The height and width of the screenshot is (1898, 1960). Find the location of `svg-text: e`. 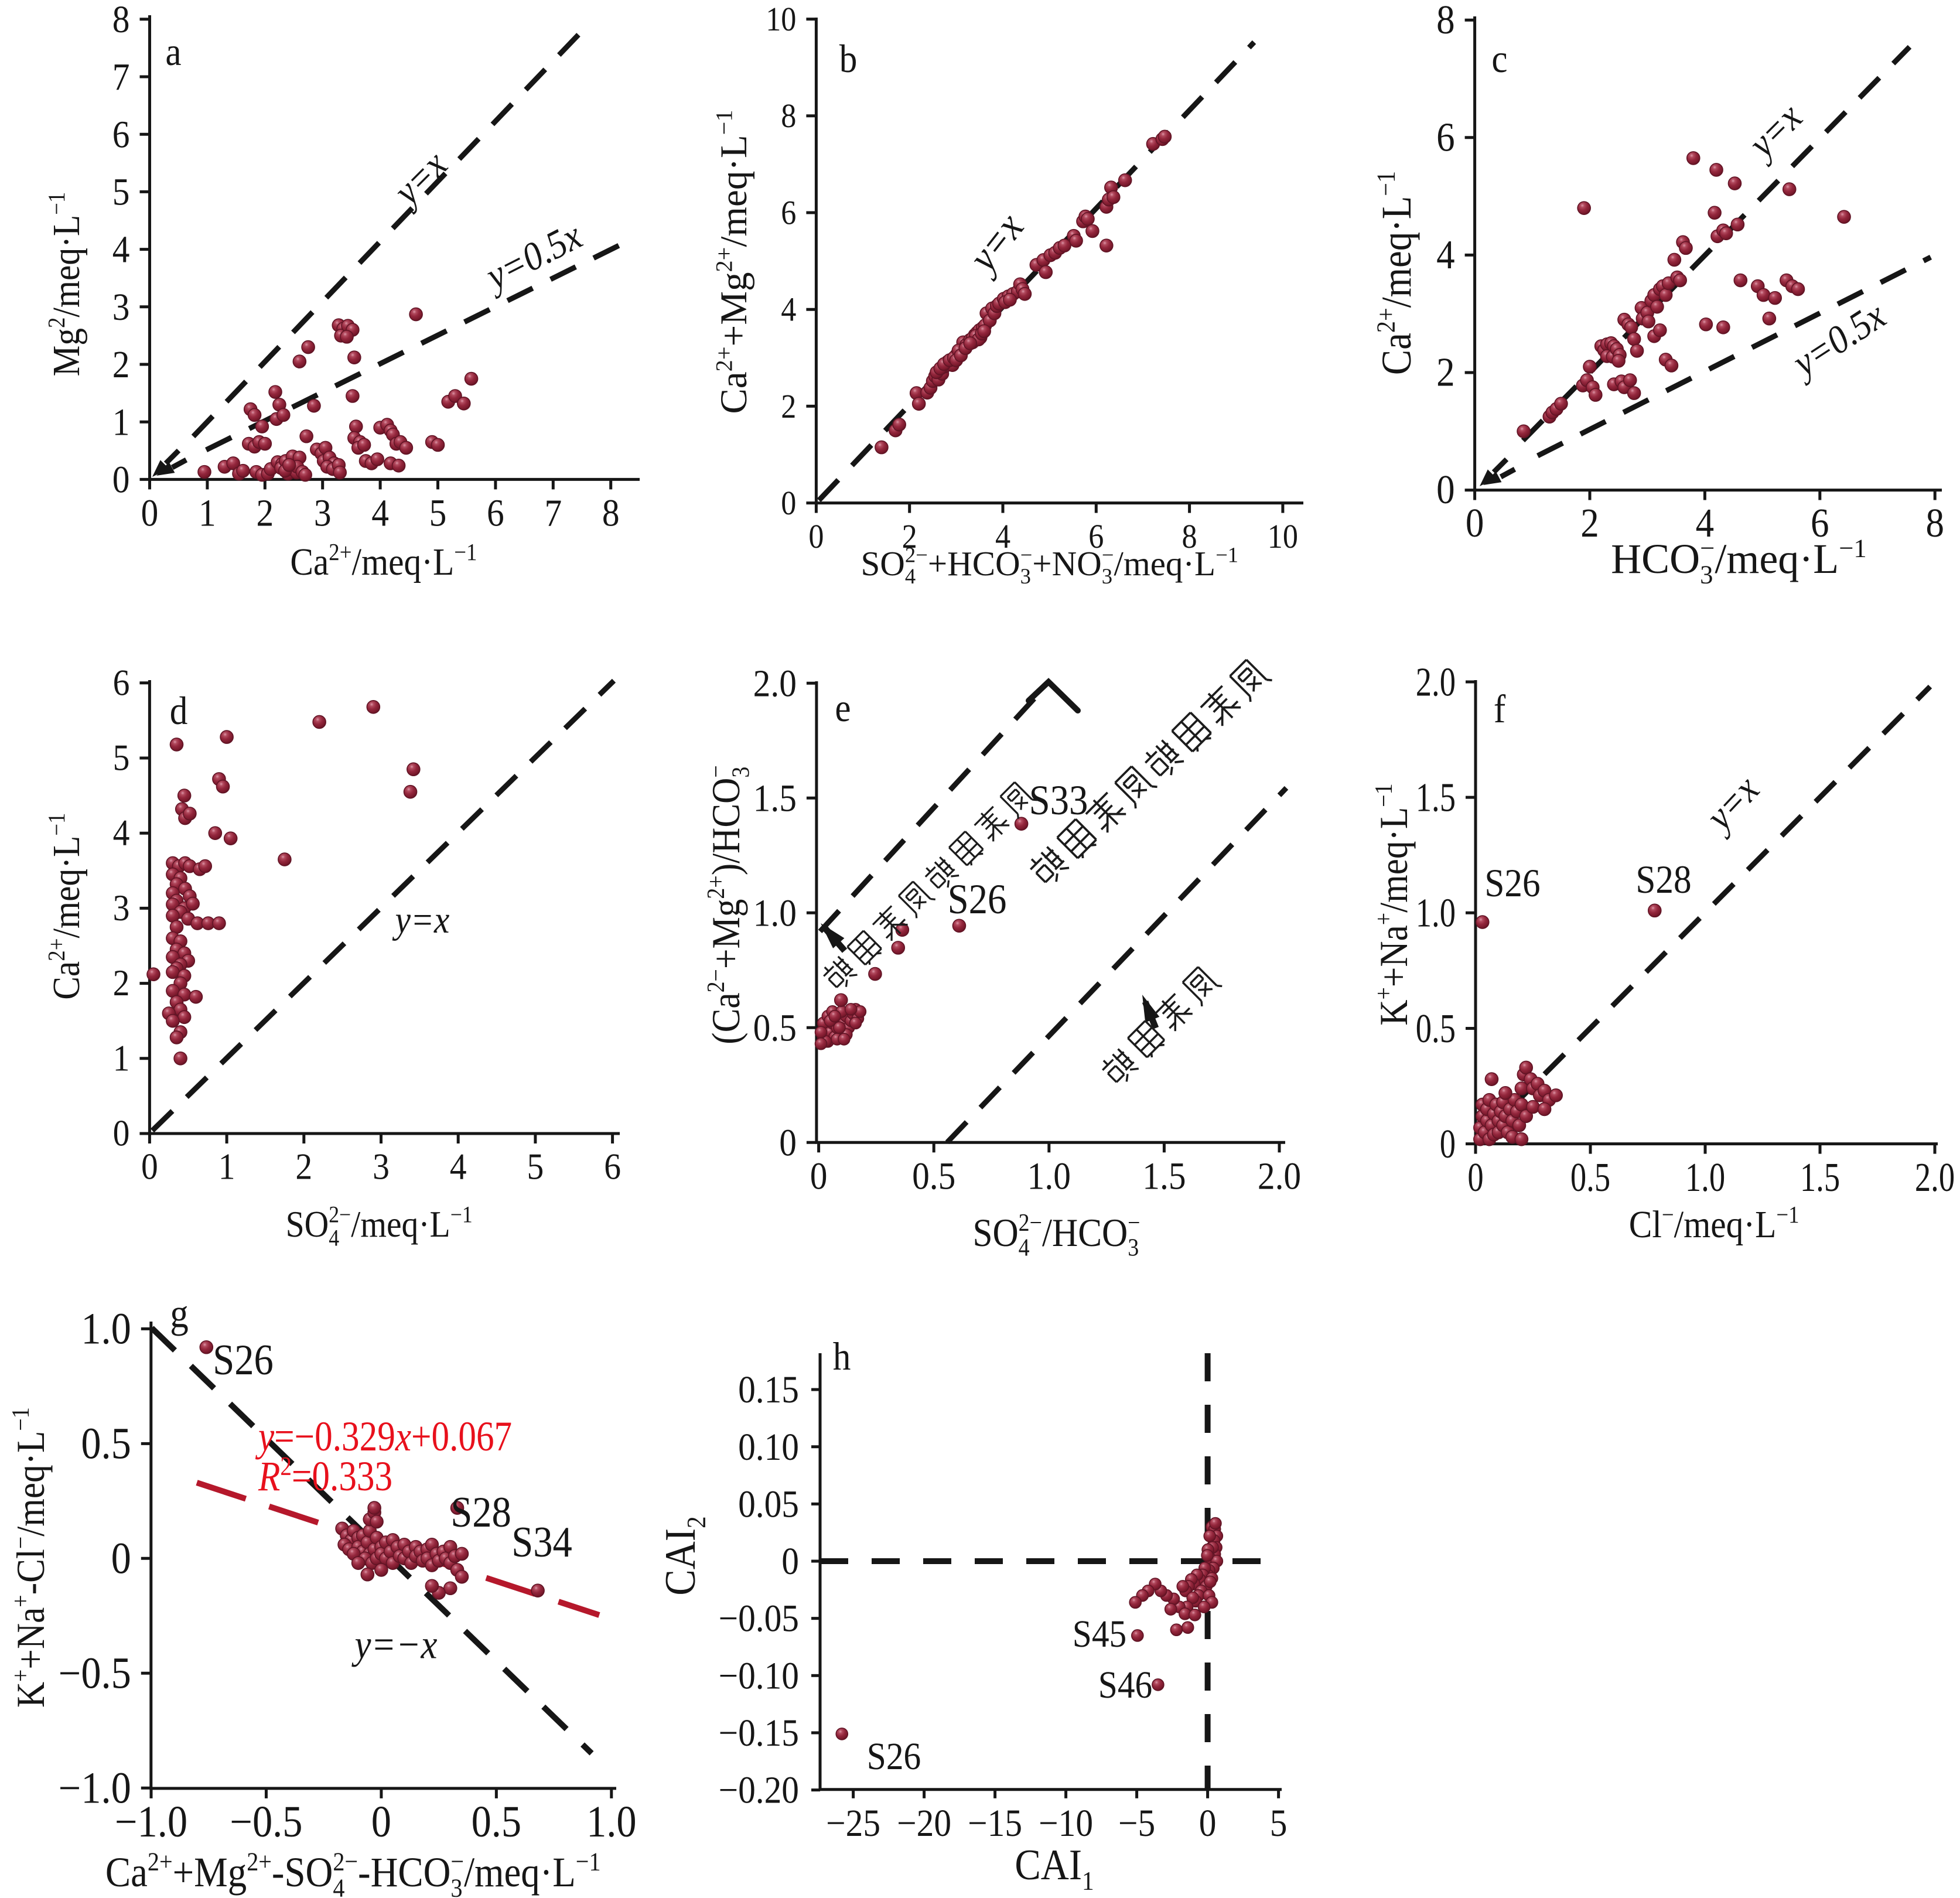

svg-text: e is located at coordinates (843, 707).